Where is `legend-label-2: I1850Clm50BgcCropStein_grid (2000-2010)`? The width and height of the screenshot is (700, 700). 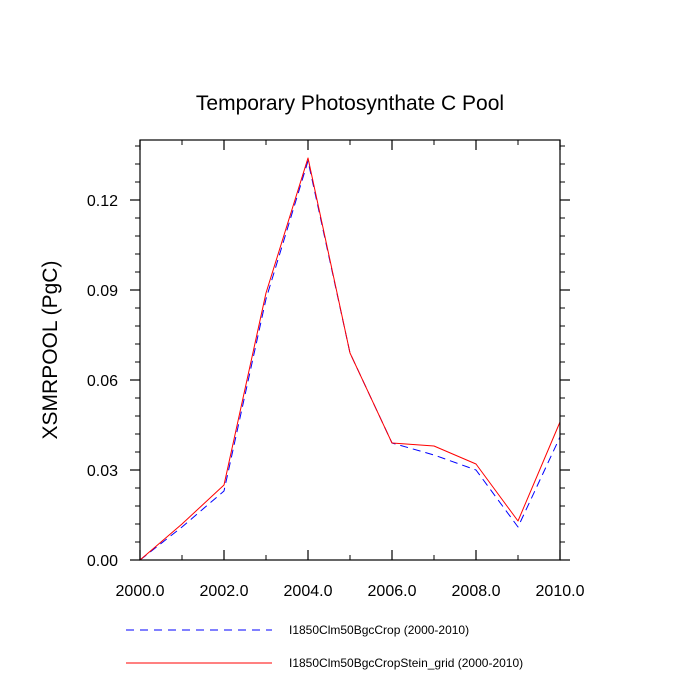
legend-label-2: I1850Clm50BgcCropStein_grid (2000-2010) is located at coordinates (406, 663).